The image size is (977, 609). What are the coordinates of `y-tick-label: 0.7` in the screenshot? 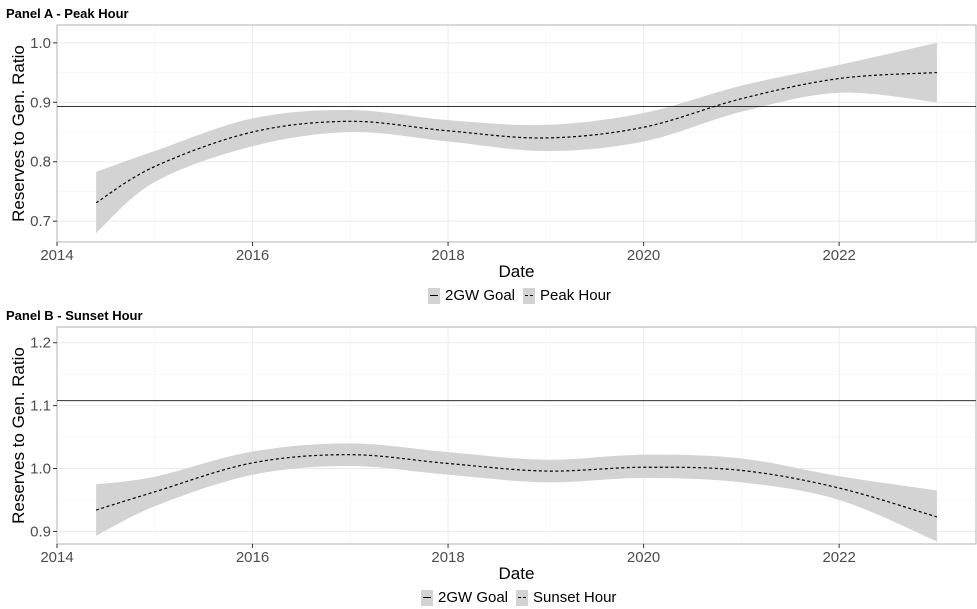 It's located at (40, 221).